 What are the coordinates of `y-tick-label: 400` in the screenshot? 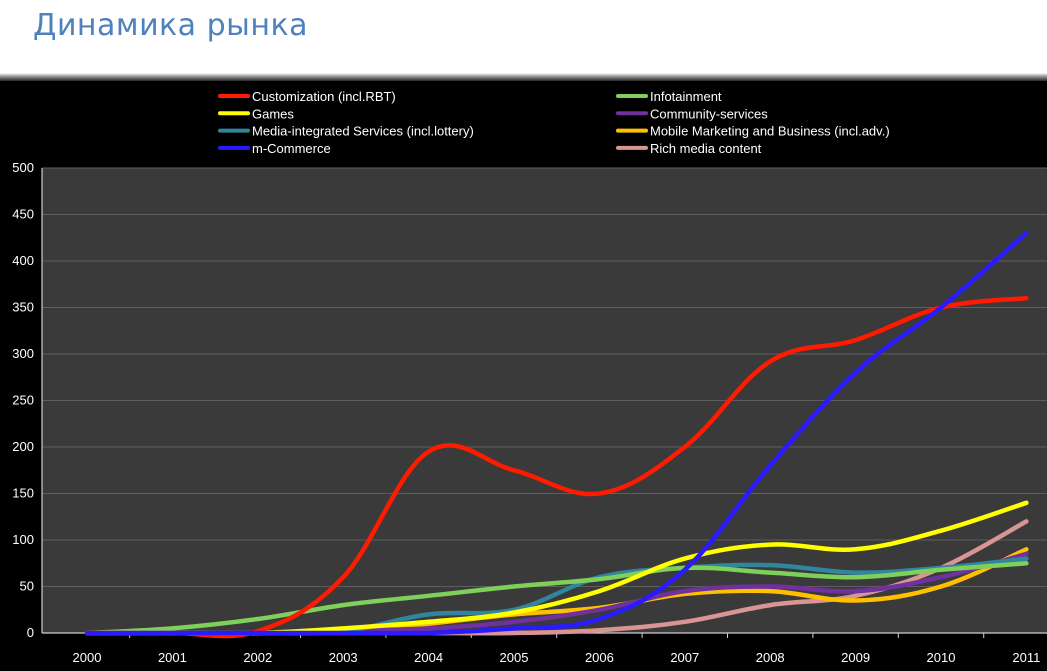 It's located at (23, 260).